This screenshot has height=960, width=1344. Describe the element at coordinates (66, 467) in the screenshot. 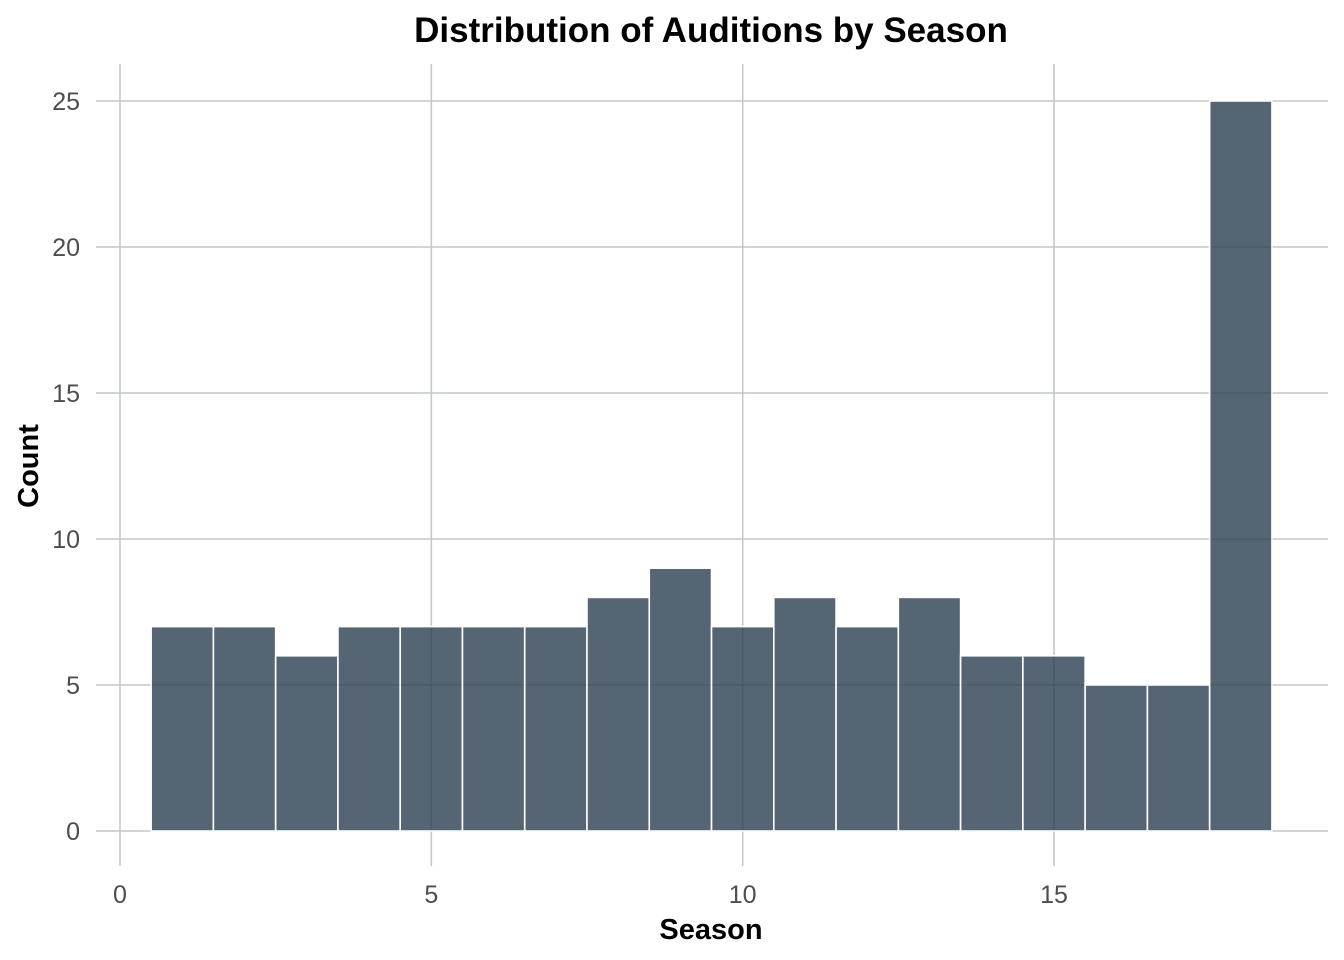

I see `y-axis-tick-labels: 0 5 10 15 20 25` at that location.